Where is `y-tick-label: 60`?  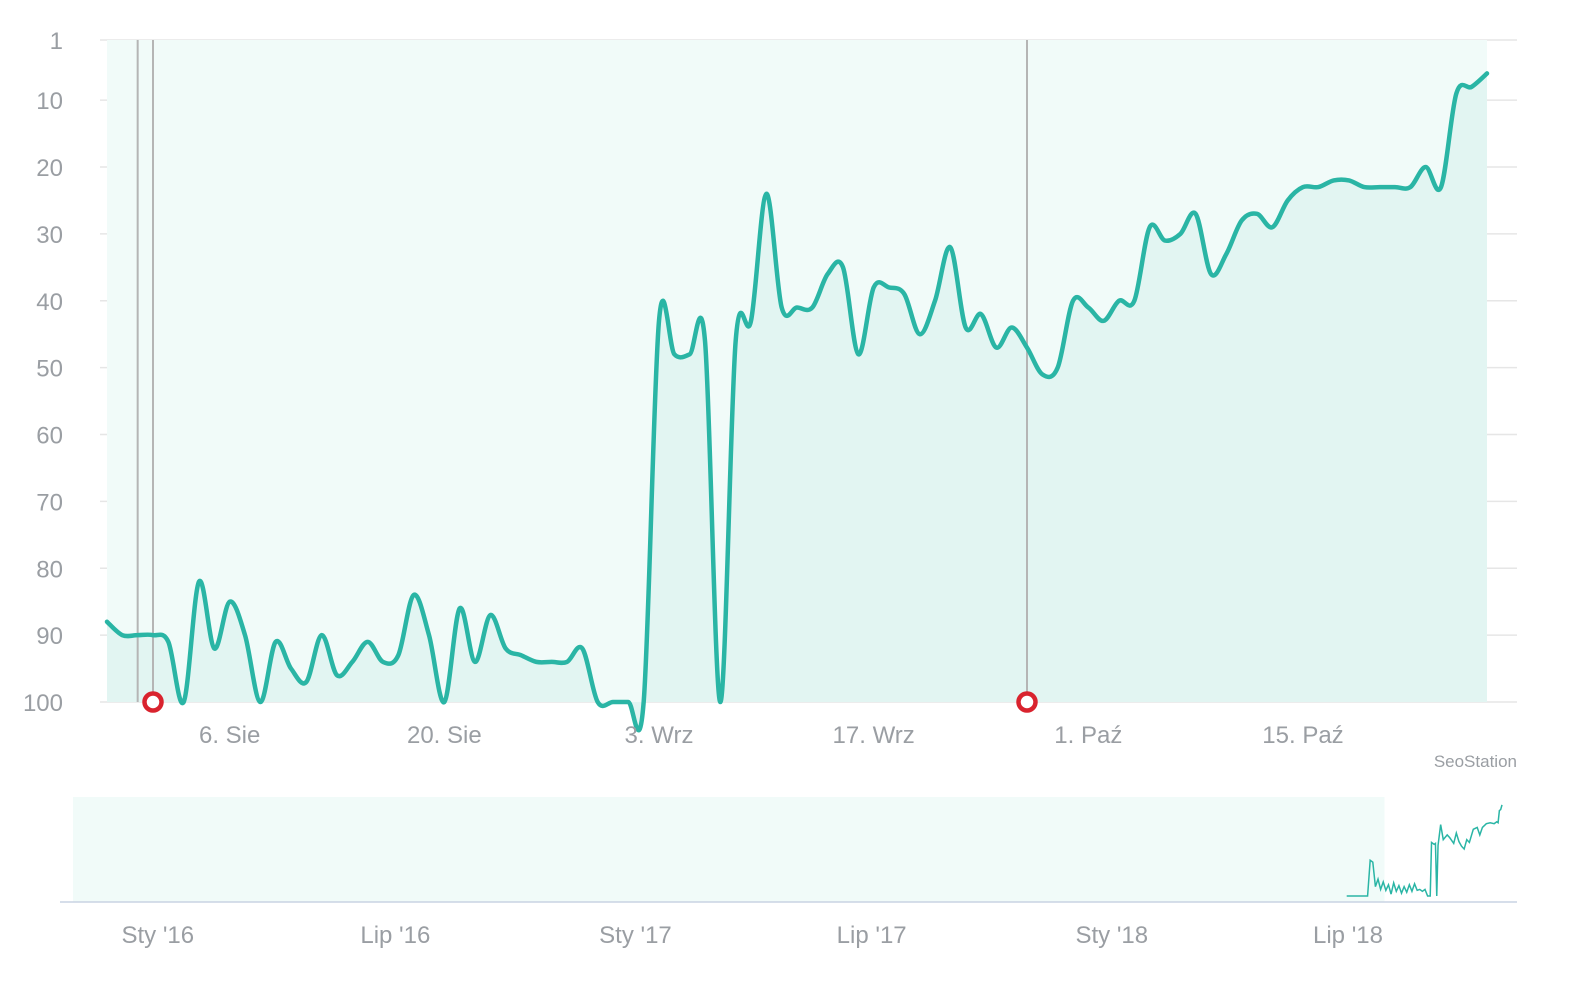
y-tick-label: 60 is located at coordinates (49, 436).